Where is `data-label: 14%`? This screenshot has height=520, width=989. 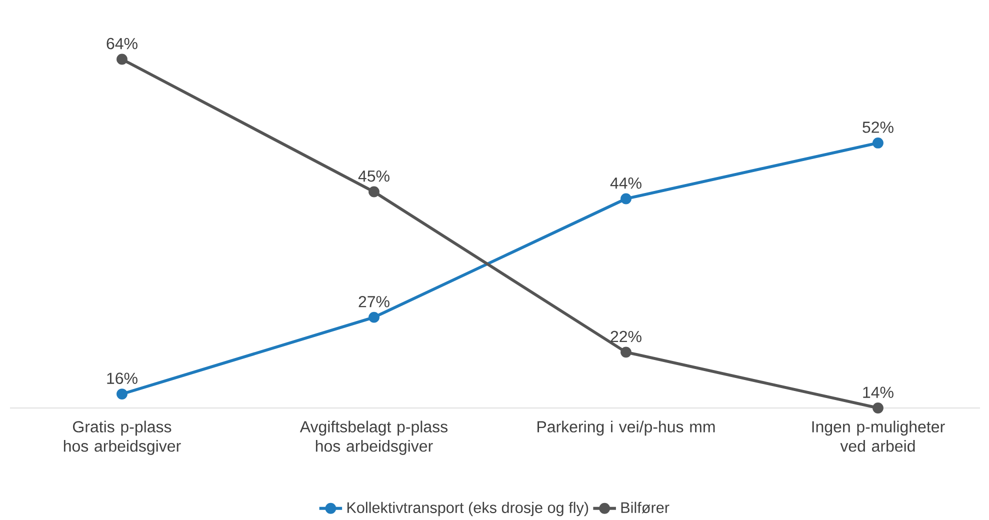
data-label: 14% is located at coordinates (878, 392).